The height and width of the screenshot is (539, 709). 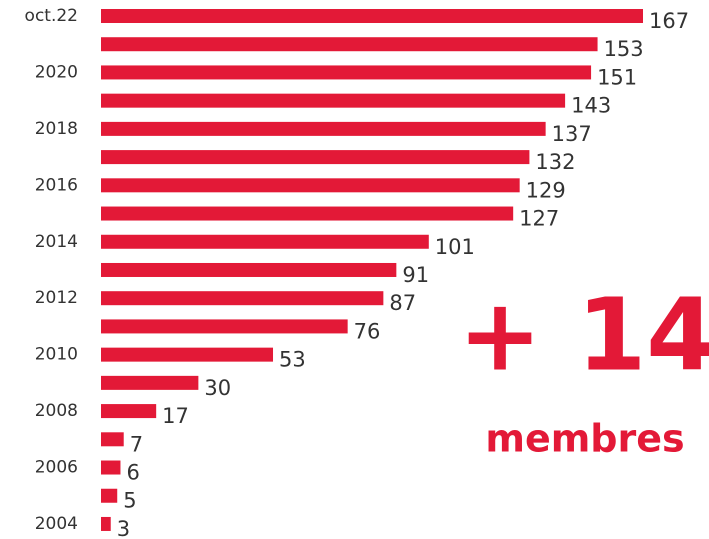 What do you see at coordinates (132, 473) in the screenshot?
I see `value-label: 6` at bounding box center [132, 473].